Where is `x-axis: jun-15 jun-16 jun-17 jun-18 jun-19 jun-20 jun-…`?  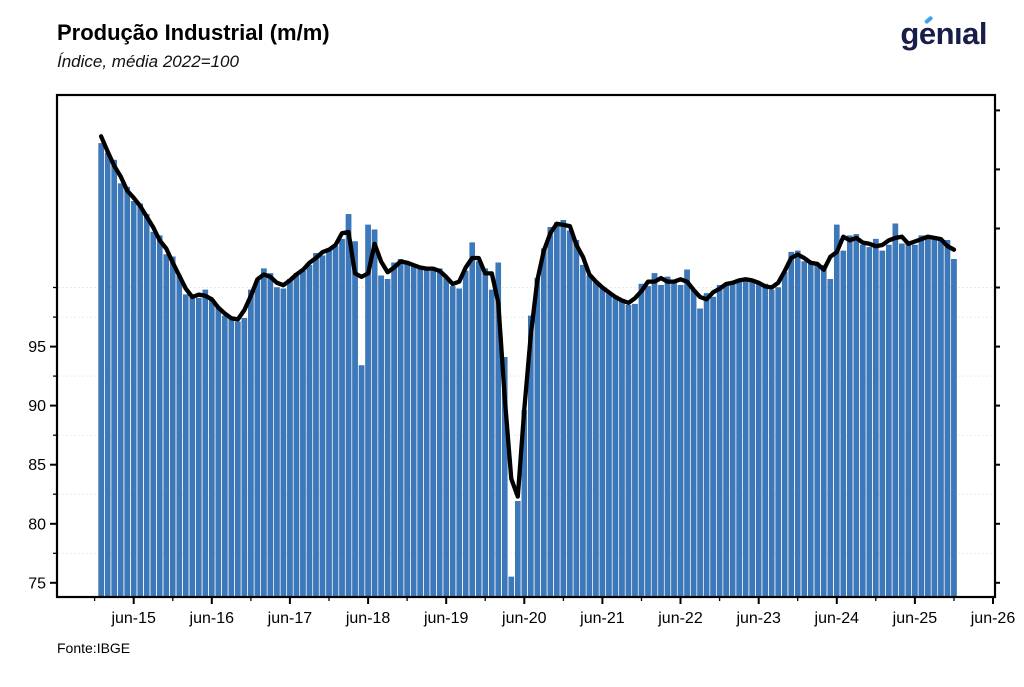 x-axis: jun-15 jun-16 jun-17 jun-18 jun-19 jun-20 jun-… is located at coordinates (554, 612).